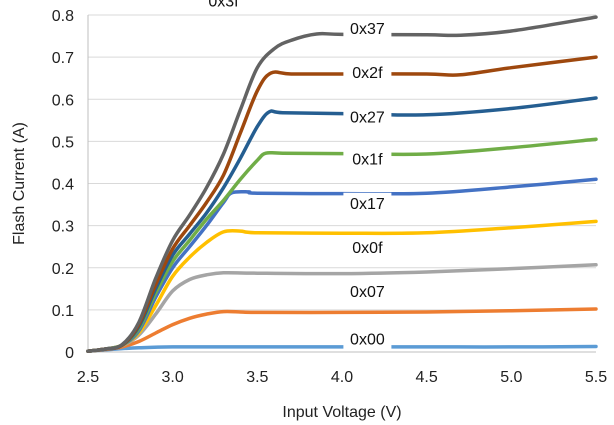  Describe the element at coordinates (511, 377) in the screenshot. I see `x-tick-label: 5.0` at that location.